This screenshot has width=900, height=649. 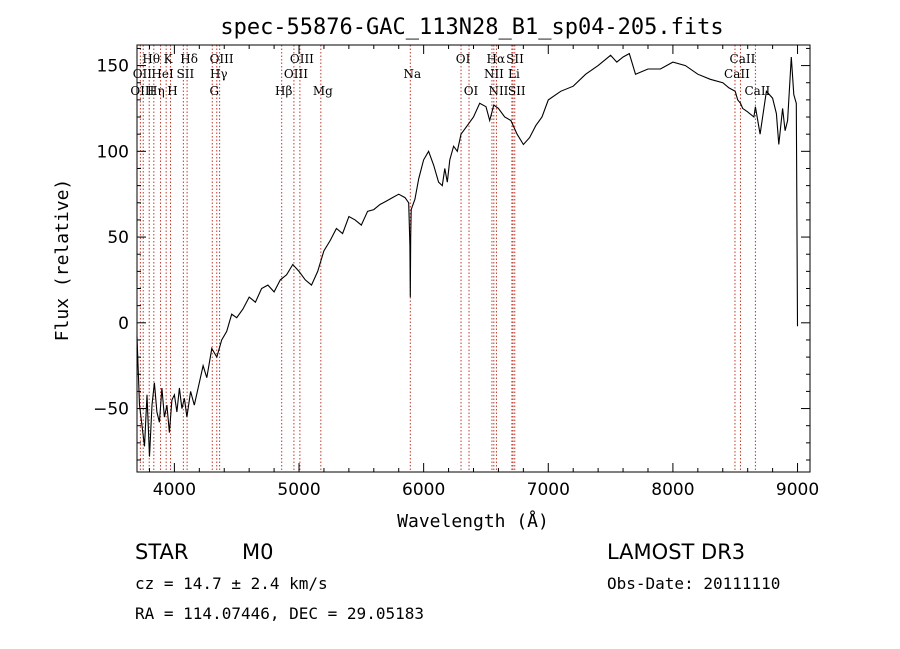 What do you see at coordinates (151, 59) in the screenshot?
I see `spectral-line-label: Hθ` at bounding box center [151, 59].